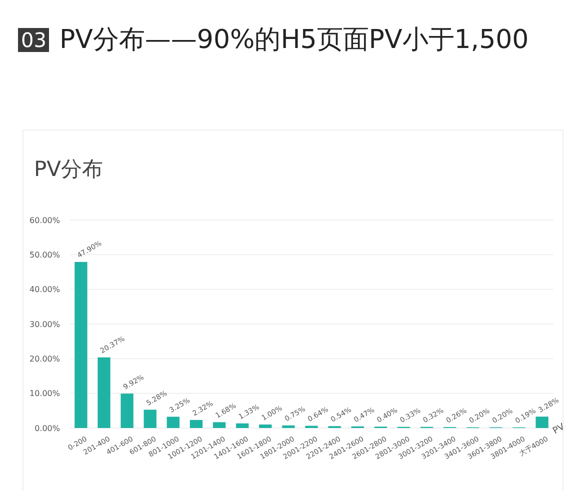 This screenshot has width=582, height=491. I want to click on y-tick-label: 60.00%, so click(44, 220).